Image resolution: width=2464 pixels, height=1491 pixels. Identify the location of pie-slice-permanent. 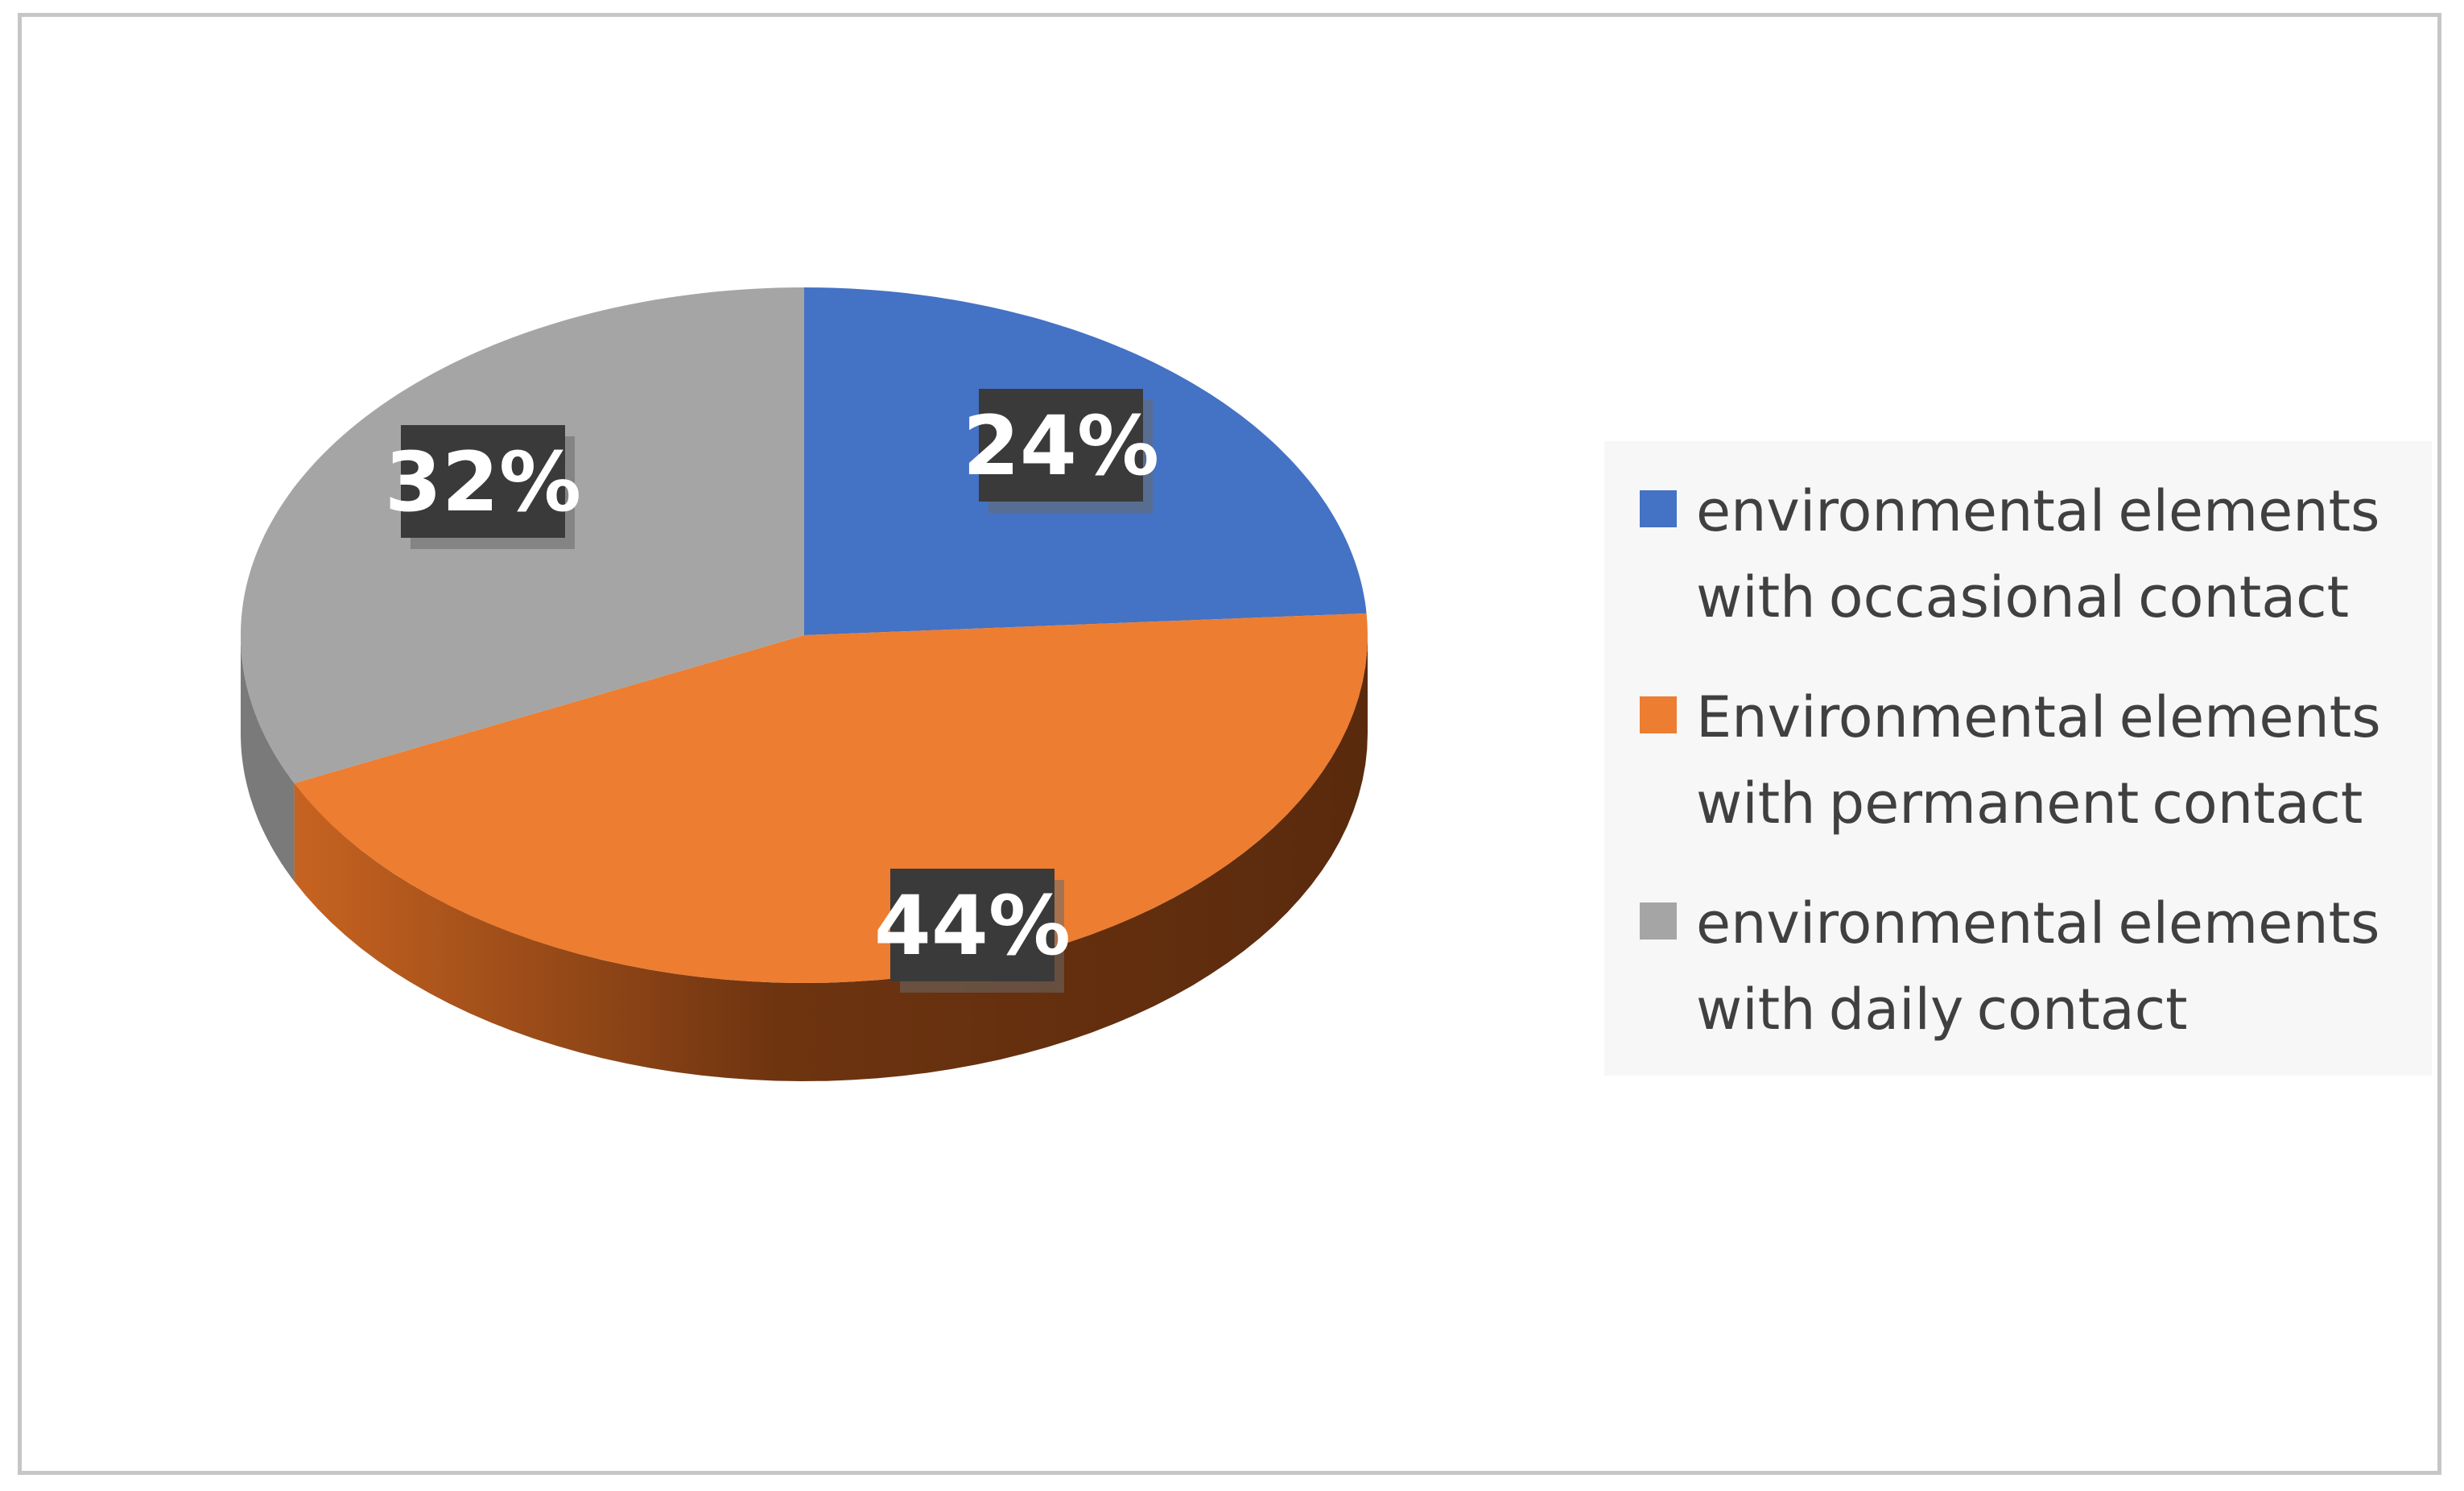
(831, 798).